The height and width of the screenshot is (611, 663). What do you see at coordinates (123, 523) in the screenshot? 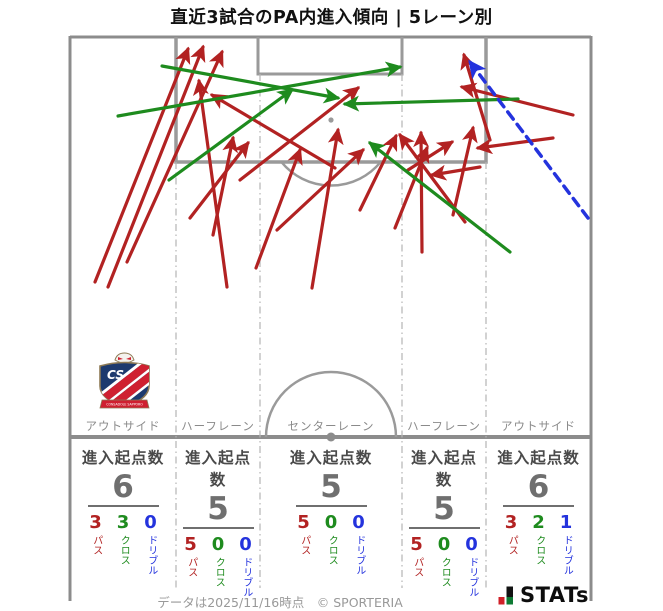
I see `cross-count: 3` at bounding box center [123, 523].